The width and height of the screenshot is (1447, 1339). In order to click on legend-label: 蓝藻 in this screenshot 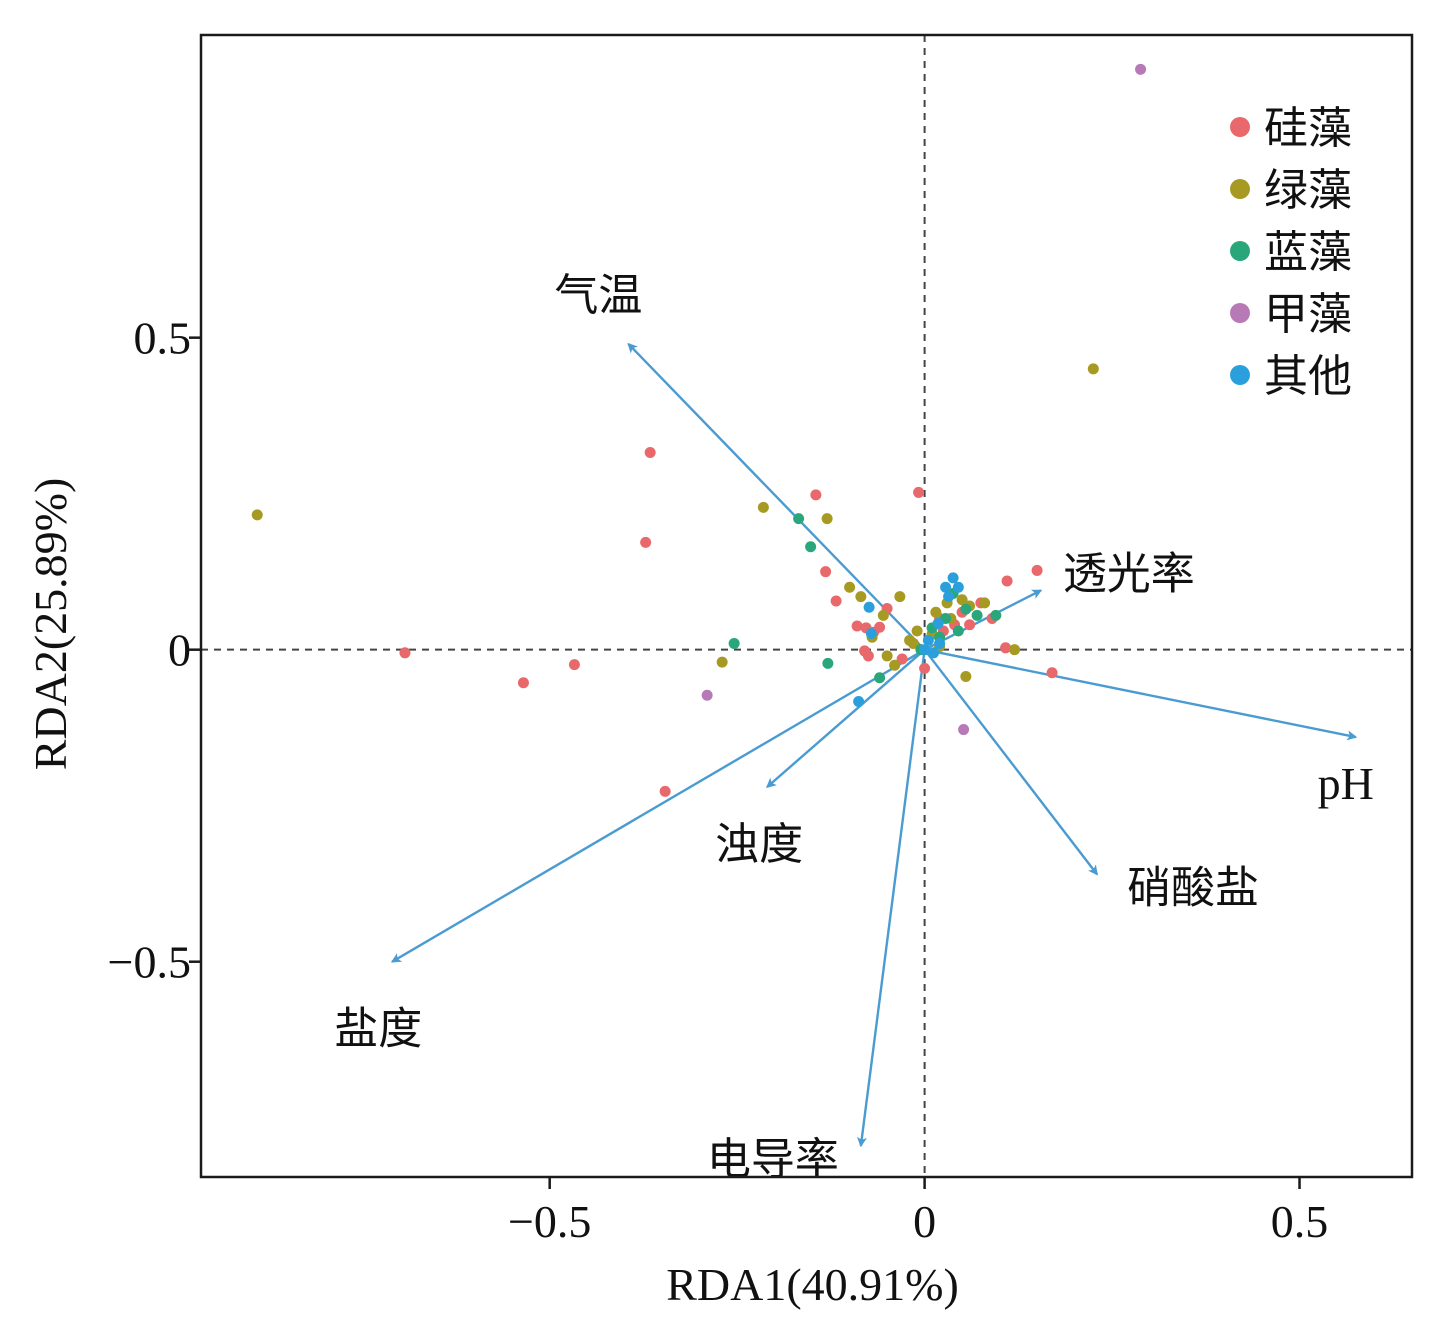, I will do `click(1308, 252)`.